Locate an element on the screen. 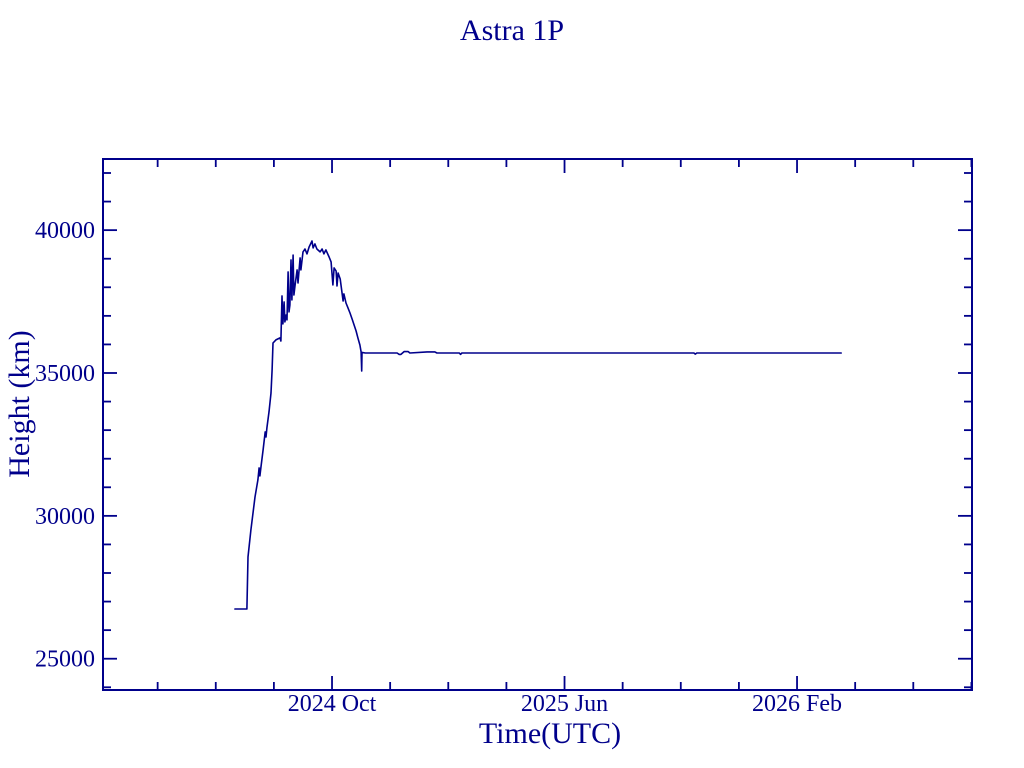 Image resolution: width=1024 pixels, height=768 pixels. y-tick-label: 30000 is located at coordinates (65, 517).